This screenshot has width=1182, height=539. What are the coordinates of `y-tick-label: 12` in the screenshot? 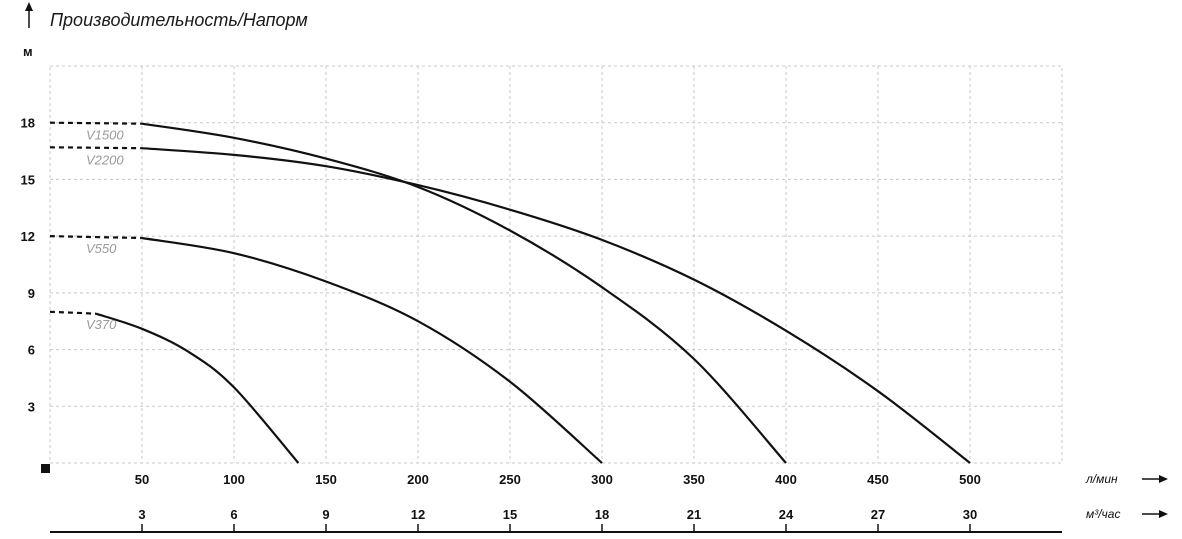 It's located at (28, 236).